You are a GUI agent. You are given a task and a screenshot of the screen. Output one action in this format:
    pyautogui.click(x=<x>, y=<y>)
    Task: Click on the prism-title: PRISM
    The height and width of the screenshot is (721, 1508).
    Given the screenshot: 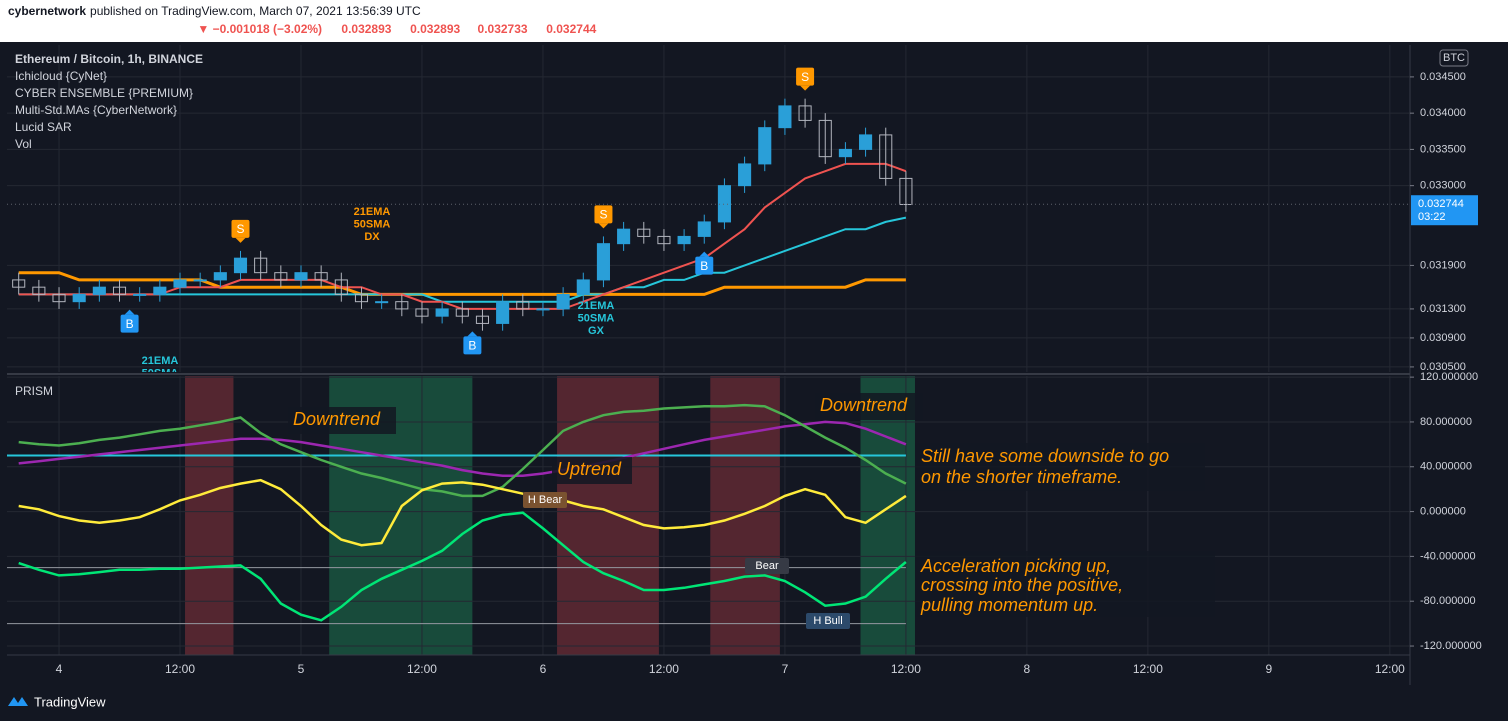 What is the action you would take?
    pyautogui.click(x=34, y=391)
    